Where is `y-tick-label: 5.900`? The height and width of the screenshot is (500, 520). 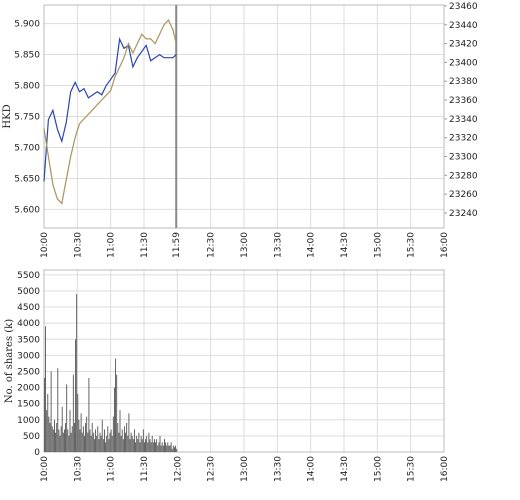
y-tick-label: 5.900 is located at coordinates (27, 25).